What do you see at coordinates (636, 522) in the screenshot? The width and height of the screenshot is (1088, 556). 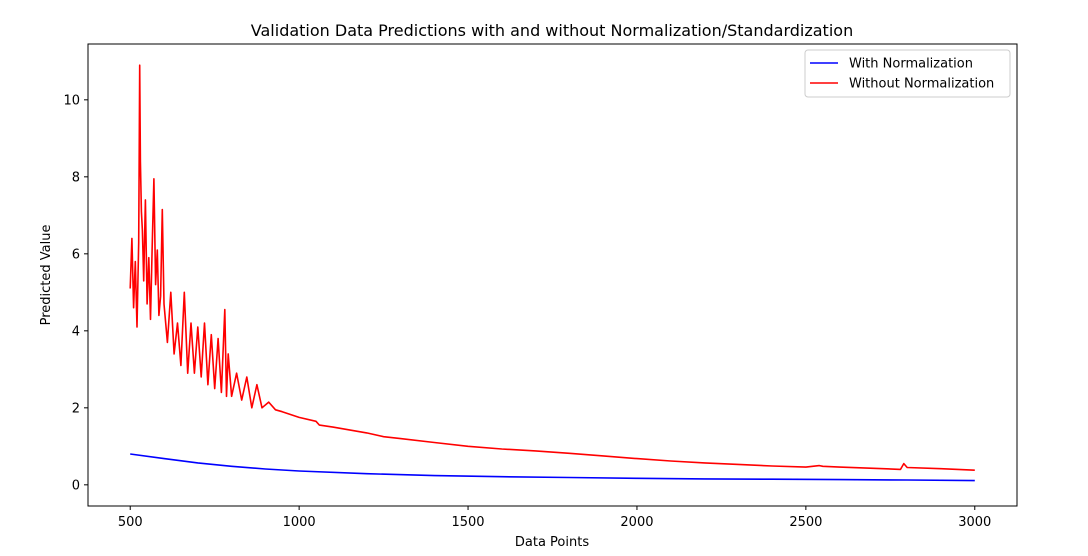 I see `x-tick-label: 2000` at bounding box center [636, 522].